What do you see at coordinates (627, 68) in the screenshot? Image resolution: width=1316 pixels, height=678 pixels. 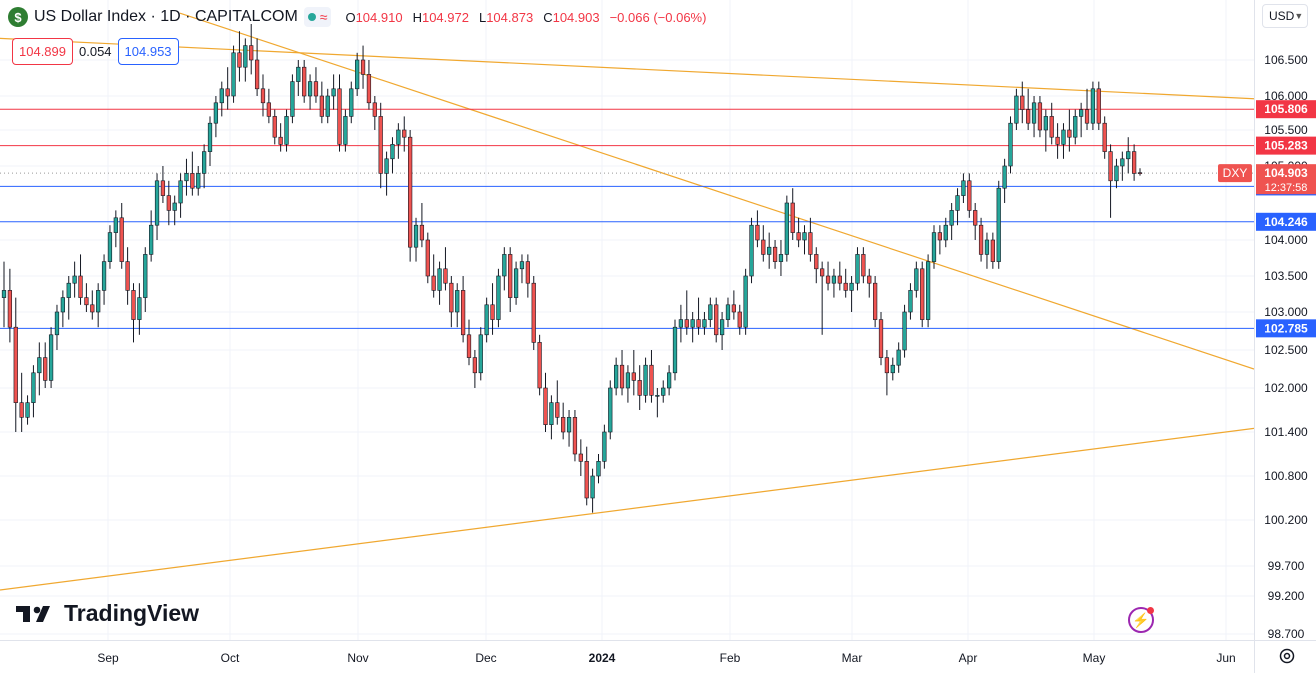 I see `trendline` at bounding box center [627, 68].